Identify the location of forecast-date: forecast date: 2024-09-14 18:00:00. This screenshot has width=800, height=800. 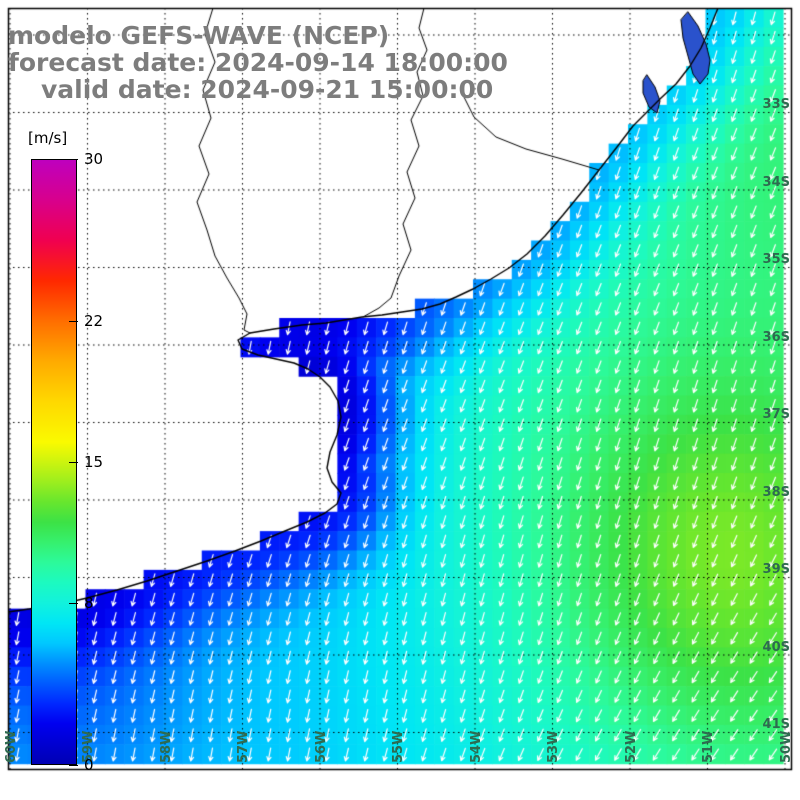
(258, 62).